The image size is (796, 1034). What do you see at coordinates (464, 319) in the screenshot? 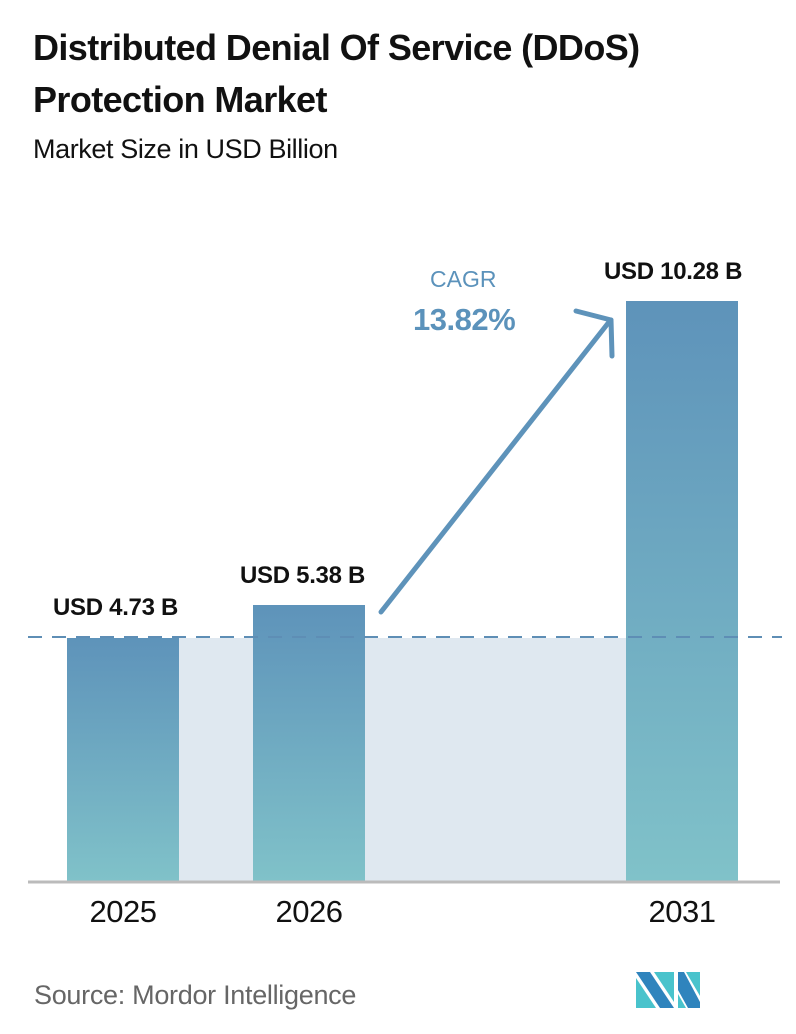
I see `cagr-value: 13.82%` at bounding box center [464, 319].